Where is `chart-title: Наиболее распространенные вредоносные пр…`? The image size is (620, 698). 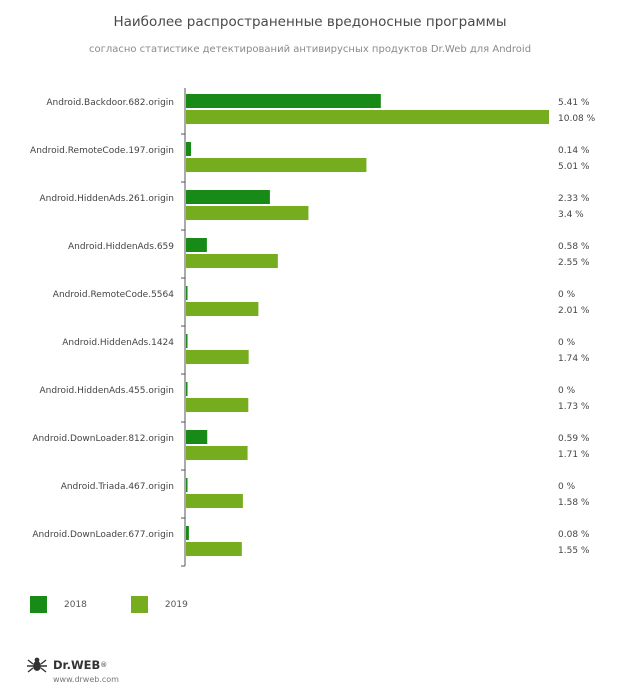
chart-title: Наиболее распространенные вредоносные пр… is located at coordinates (310, 22).